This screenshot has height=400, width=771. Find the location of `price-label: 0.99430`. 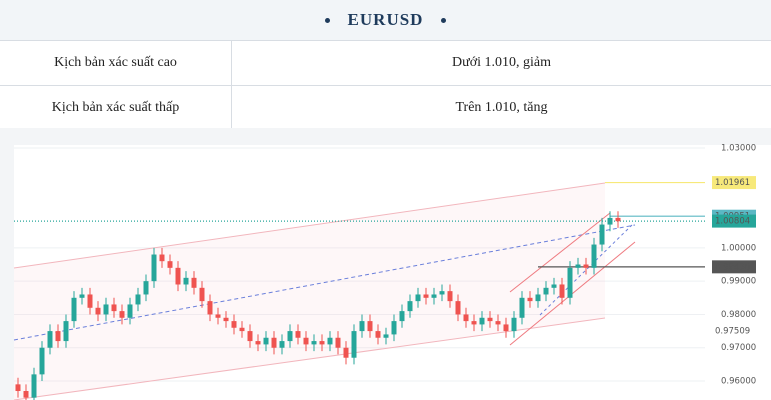

price-label: 0.99430 is located at coordinates (732, 267).